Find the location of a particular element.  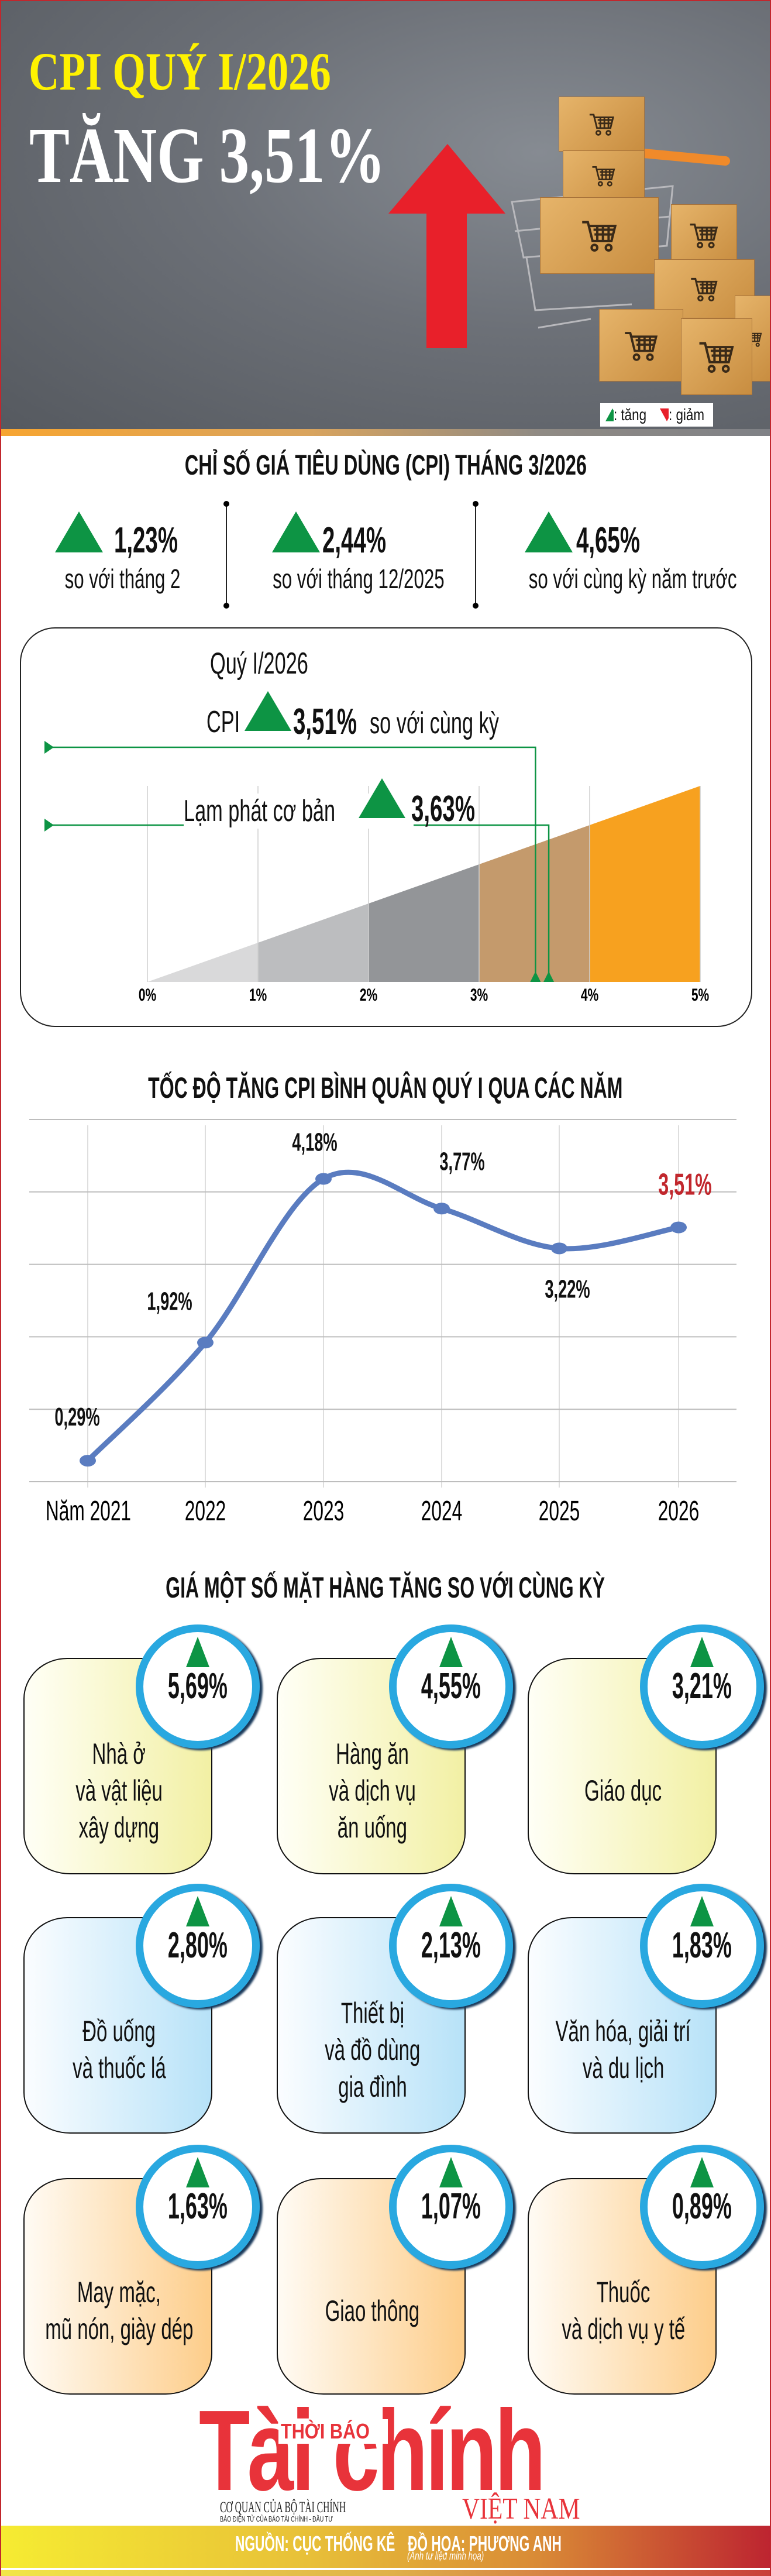

item-card-label-line: và đồ dùng is located at coordinates (372, 2049).